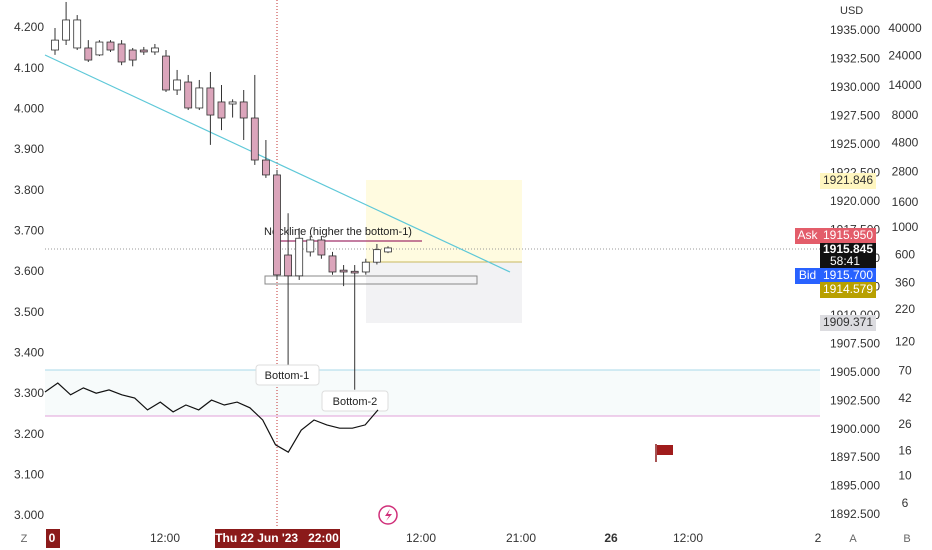  Describe the element at coordinates (24, 539) in the screenshot. I see `axis-button: Z` at that location.